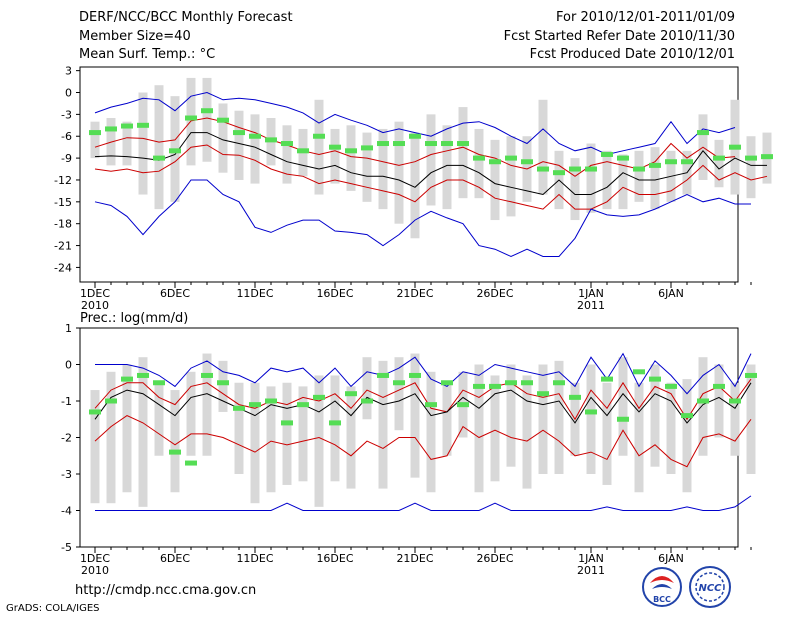  What do you see at coordinates (414, 293) in the screenshot?
I see `temp-xtick-label: 21DEC` at bounding box center [414, 293].